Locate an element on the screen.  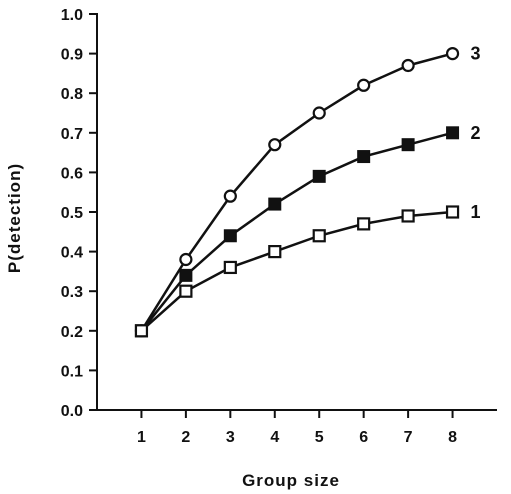
y-tick-label: 0.2 is located at coordinates (72, 332).